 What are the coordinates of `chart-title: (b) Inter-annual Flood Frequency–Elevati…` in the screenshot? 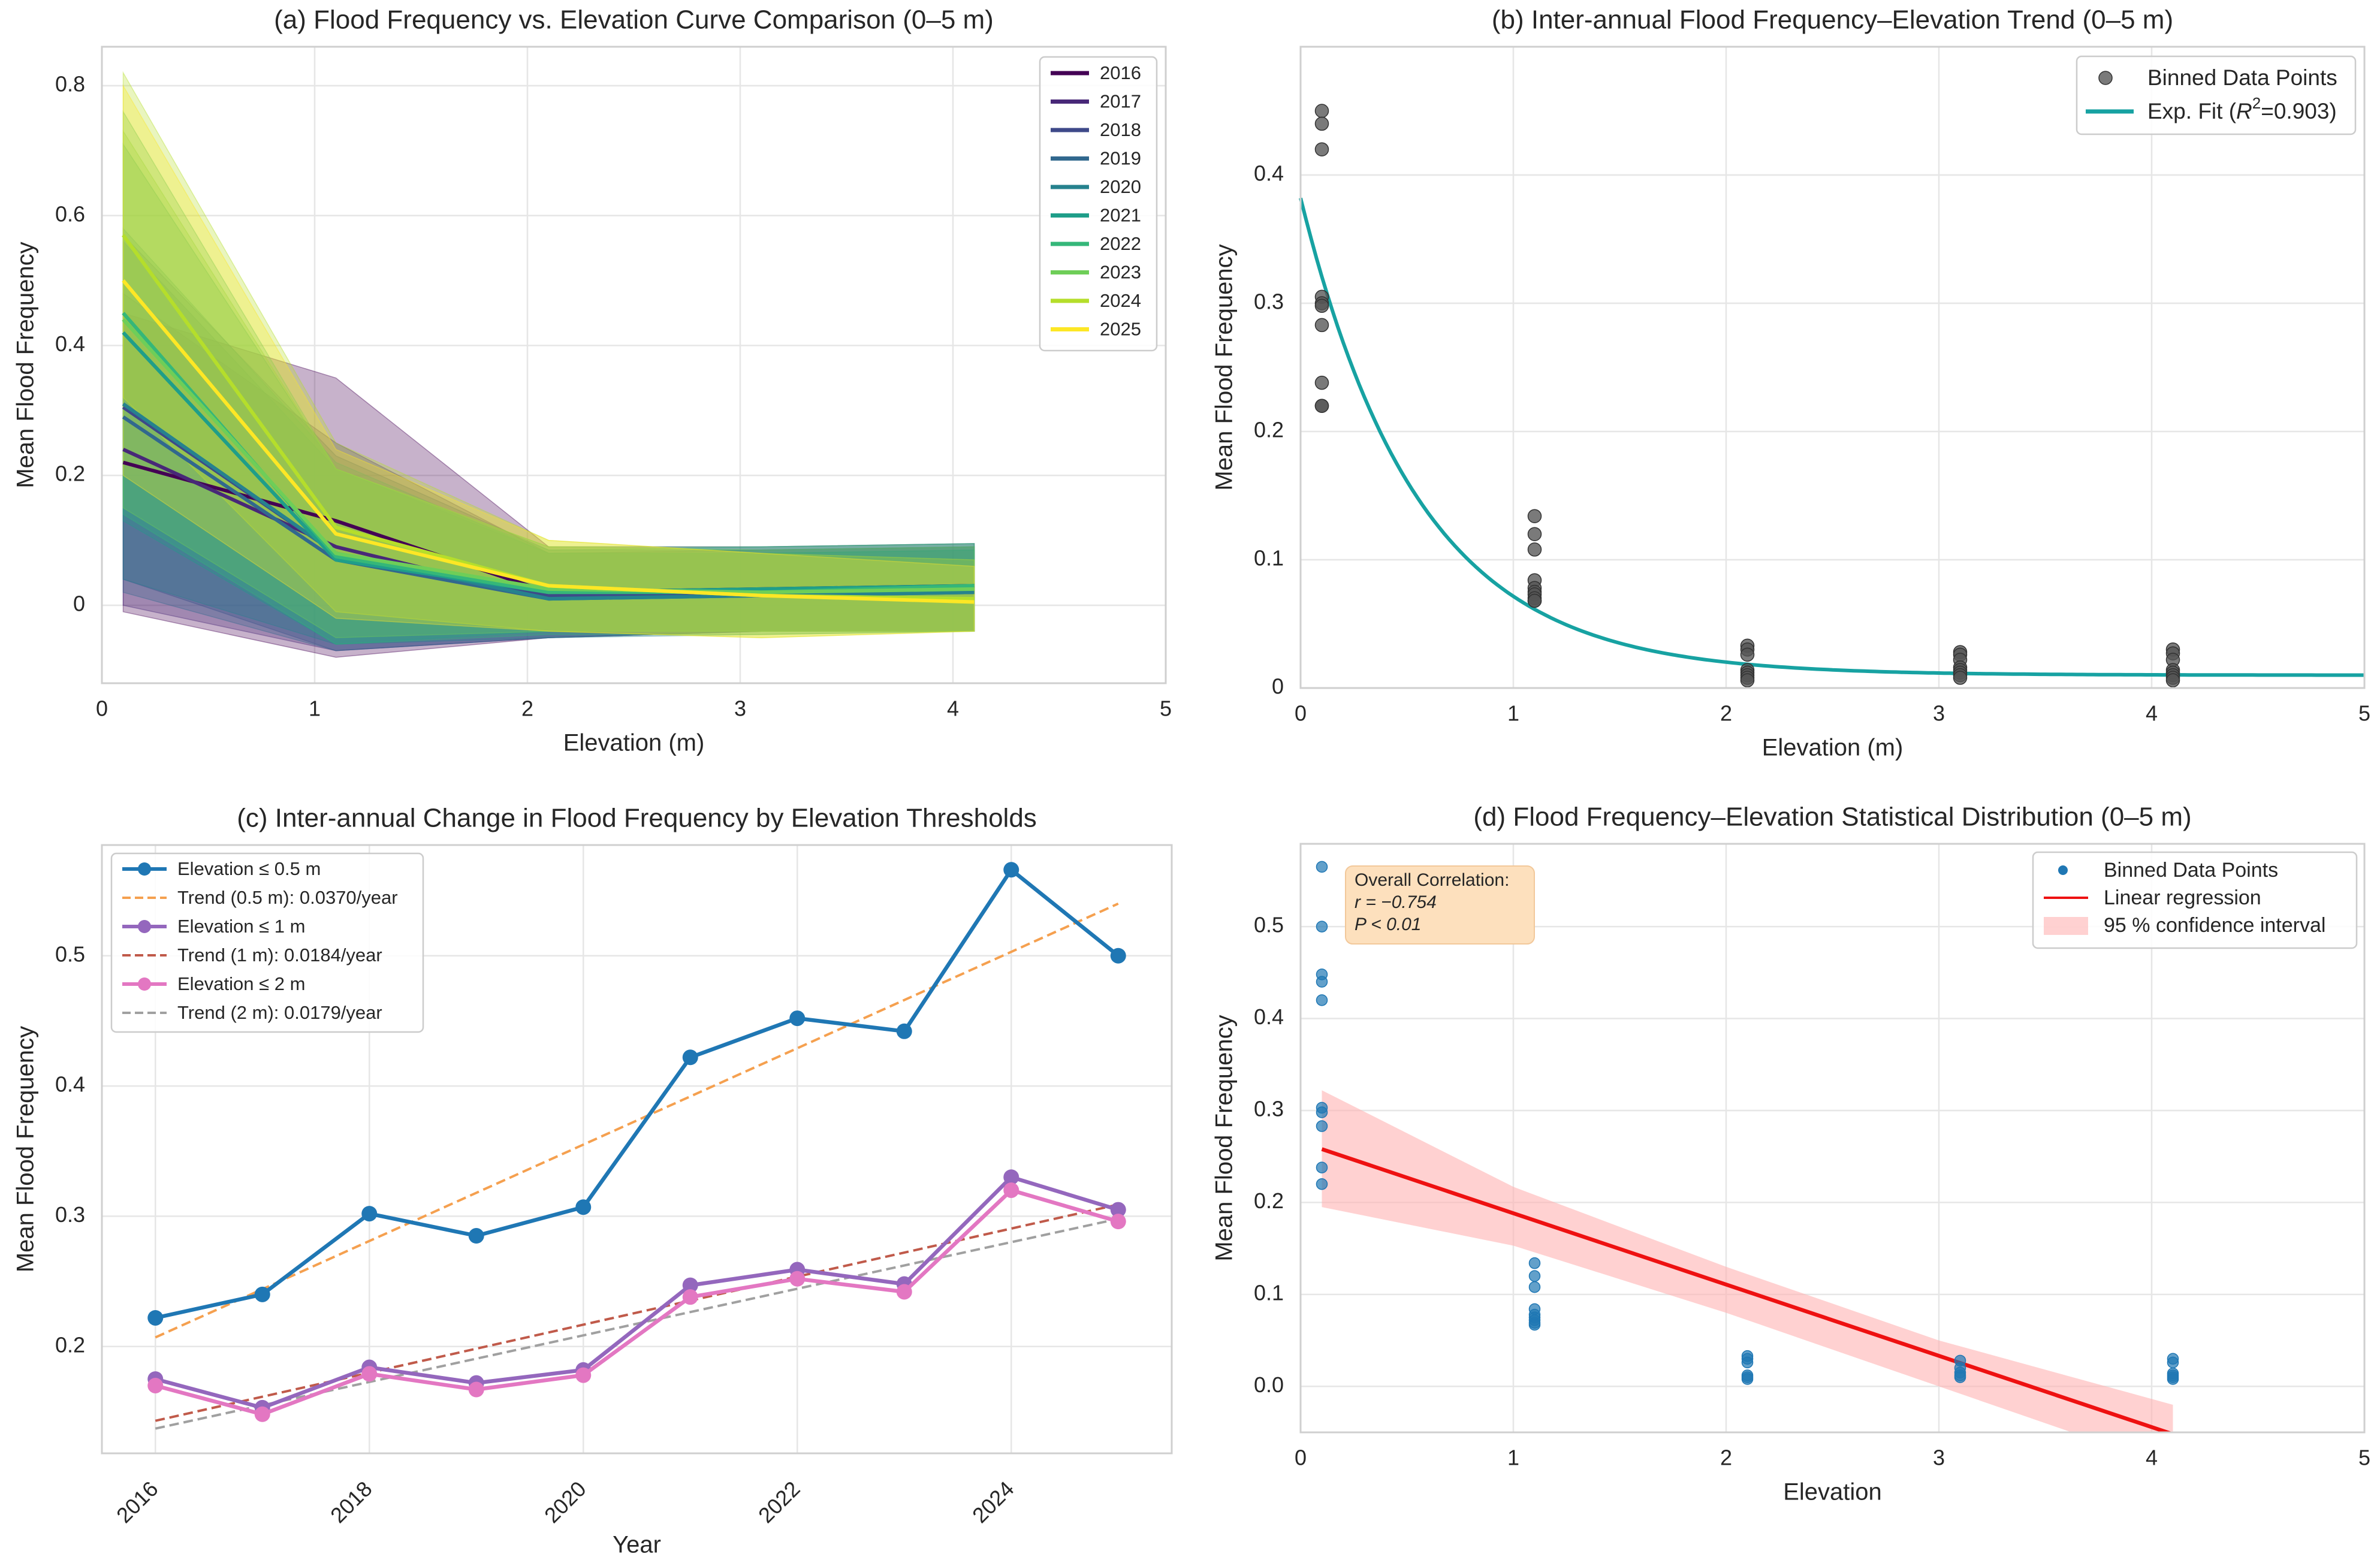 It's located at (1832, 20).